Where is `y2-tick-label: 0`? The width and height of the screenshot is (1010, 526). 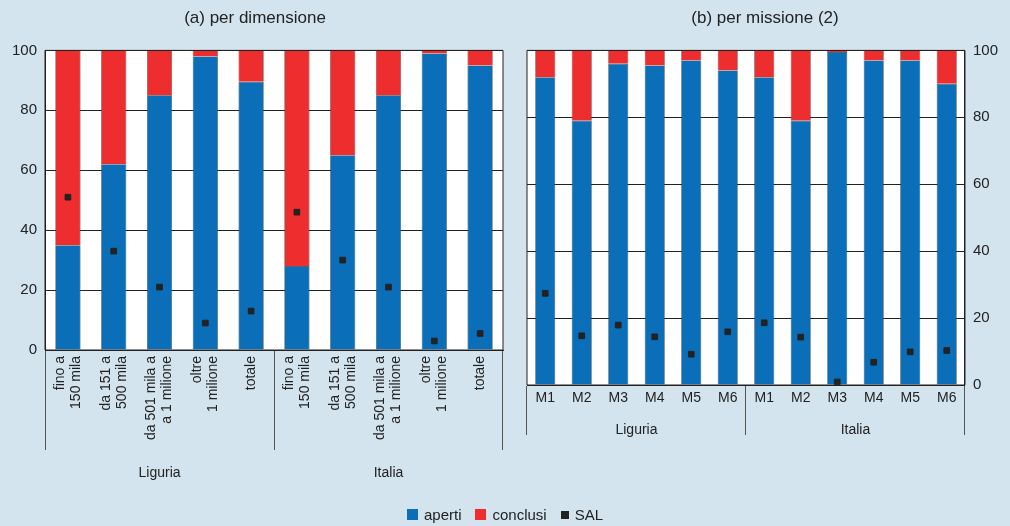 y2-tick-label: 0 is located at coordinates (977, 384).